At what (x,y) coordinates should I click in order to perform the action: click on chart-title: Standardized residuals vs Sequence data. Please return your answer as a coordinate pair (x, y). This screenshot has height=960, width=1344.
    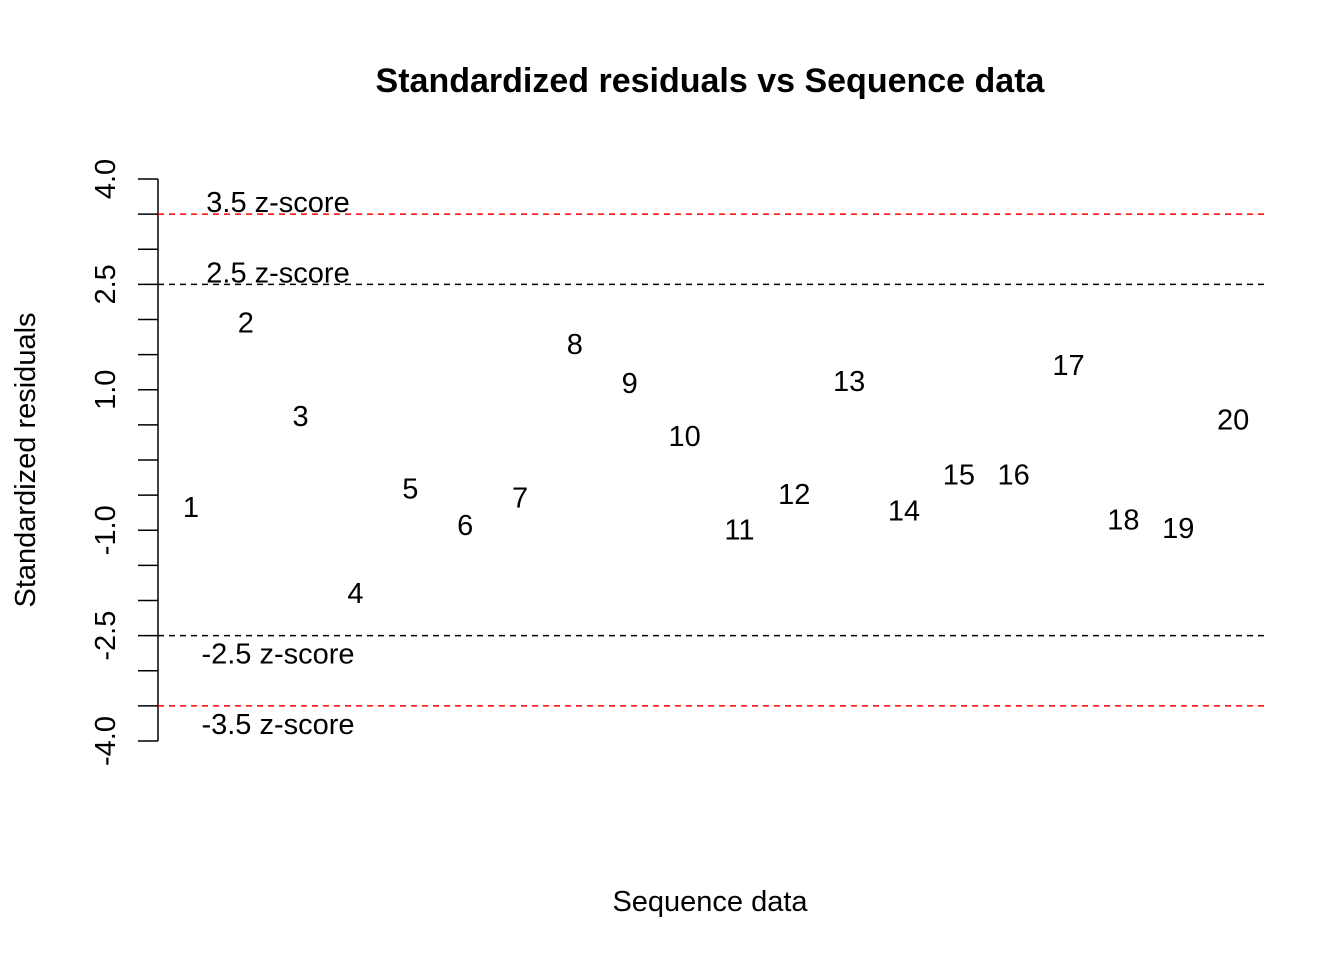
    Looking at the image, I should click on (711, 81).